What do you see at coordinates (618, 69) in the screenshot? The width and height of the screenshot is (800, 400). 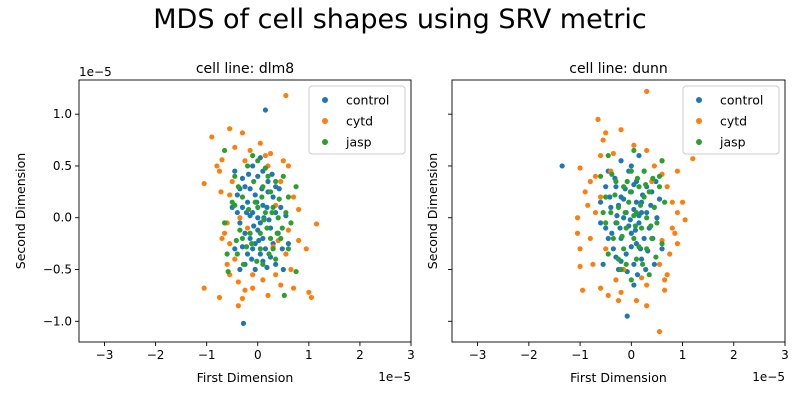 I see `panel-title: cell line: dunn` at bounding box center [618, 69].